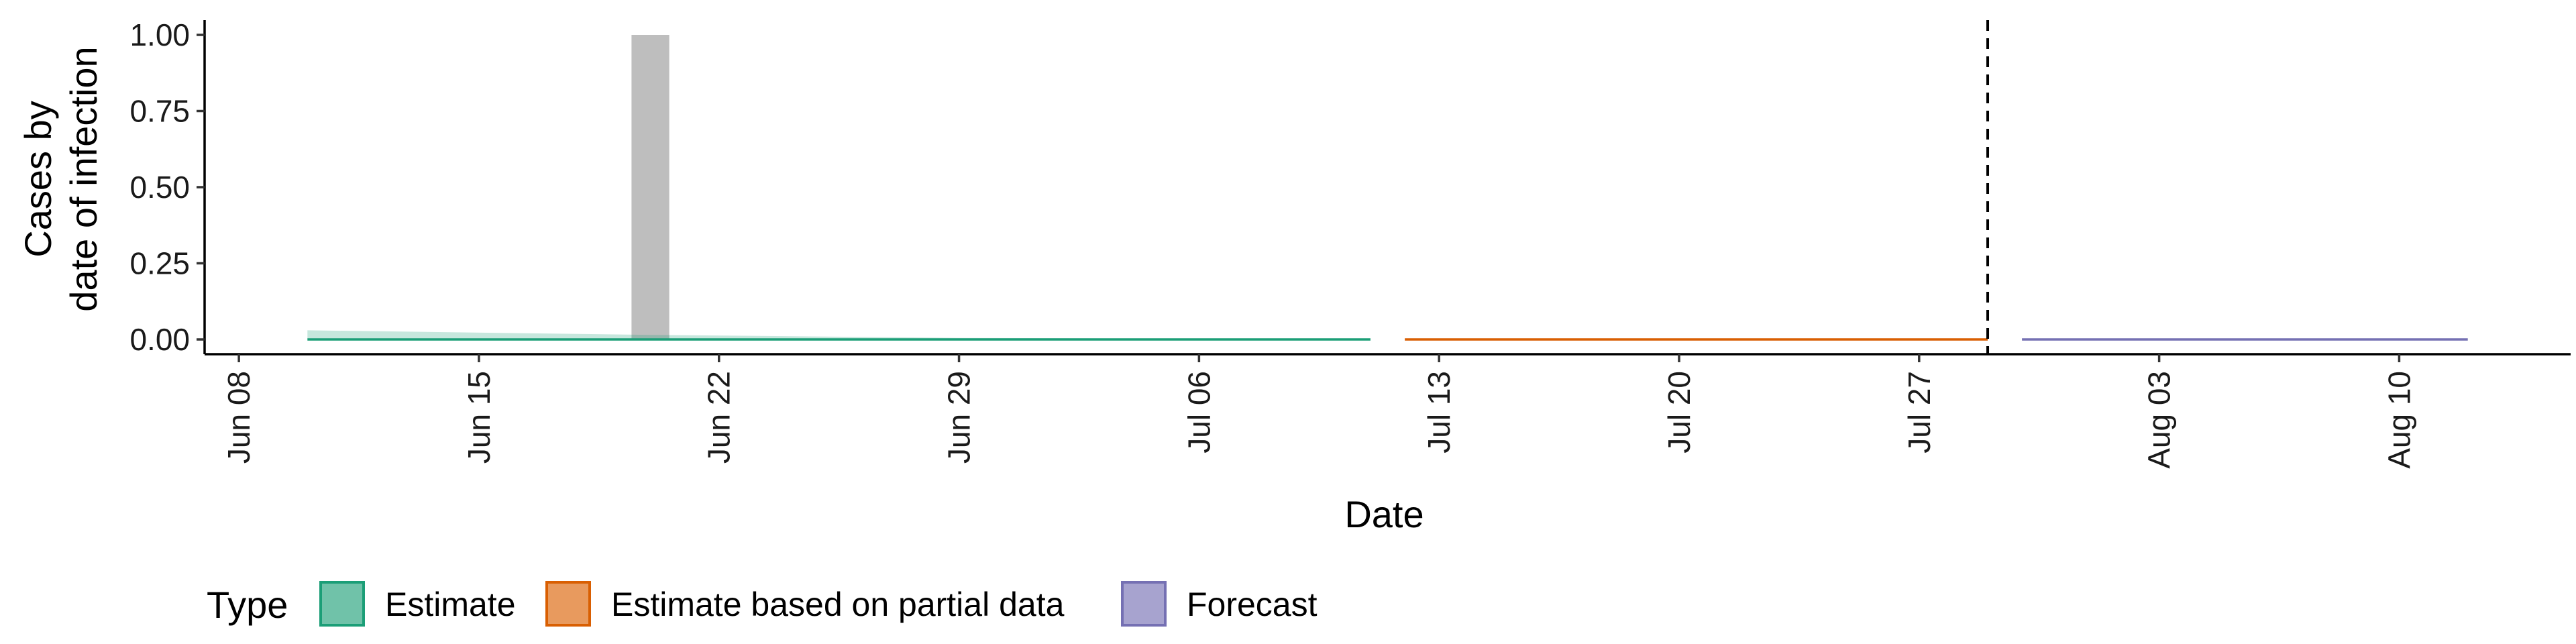 Image resolution: width=2576 pixels, height=644 pixels. I want to click on y-tick-label: 1.00, so click(159, 34).